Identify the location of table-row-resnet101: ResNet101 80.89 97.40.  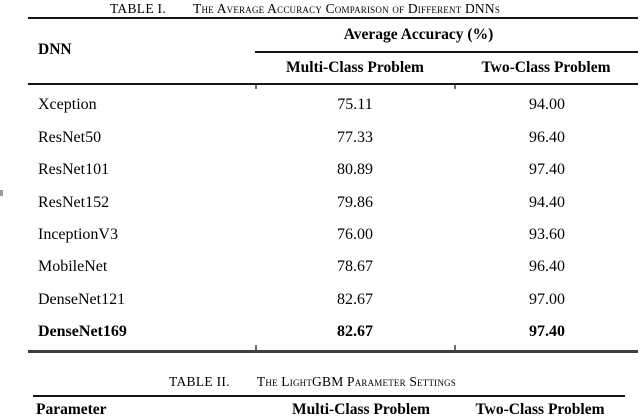
(333, 170).